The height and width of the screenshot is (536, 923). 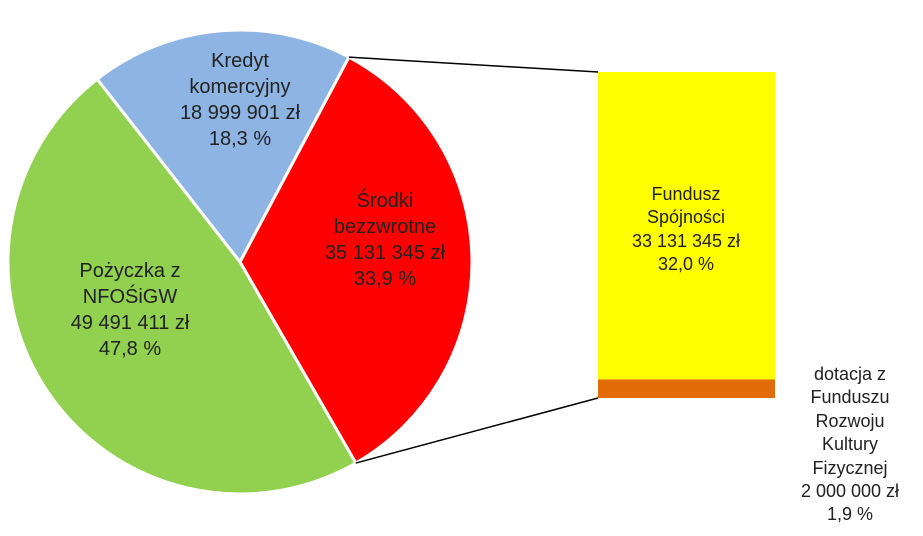 I want to click on data-label: 18 999 901 zł, so click(x=240, y=113).